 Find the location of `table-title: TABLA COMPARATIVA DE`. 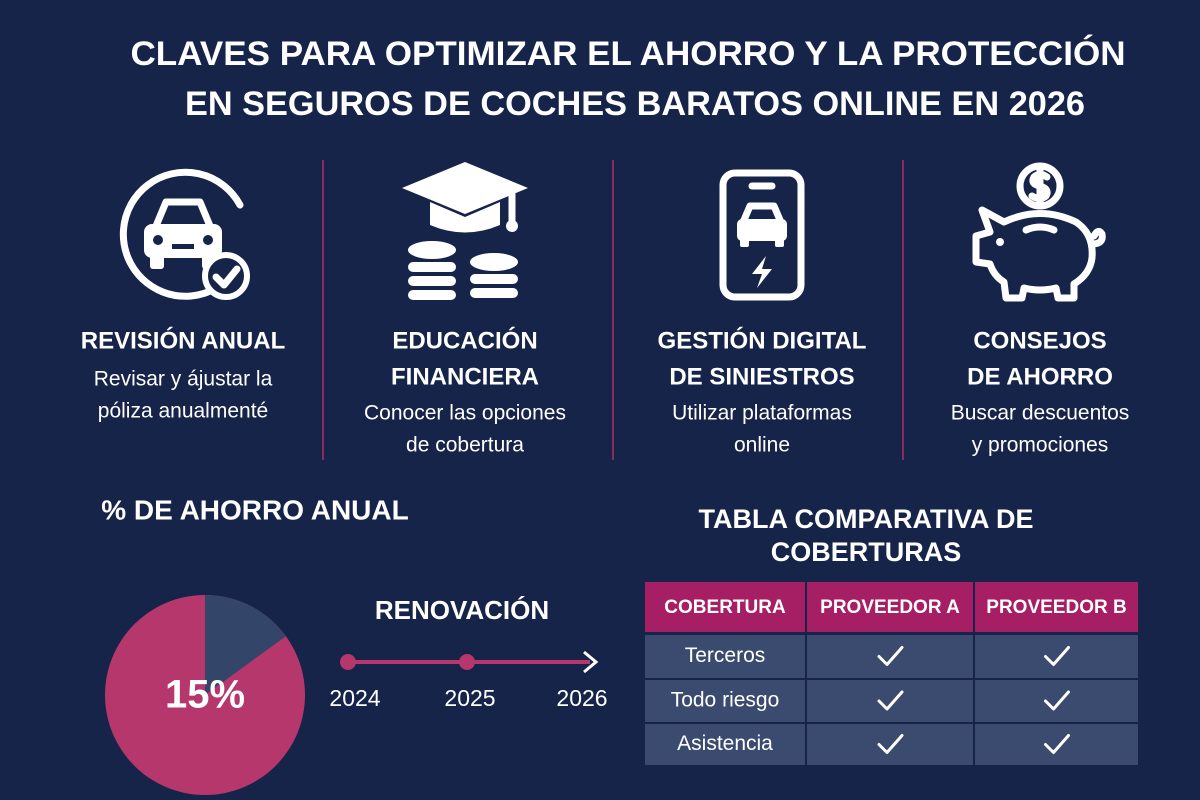

table-title: TABLA COMPARATIVA DE is located at coordinates (866, 519).